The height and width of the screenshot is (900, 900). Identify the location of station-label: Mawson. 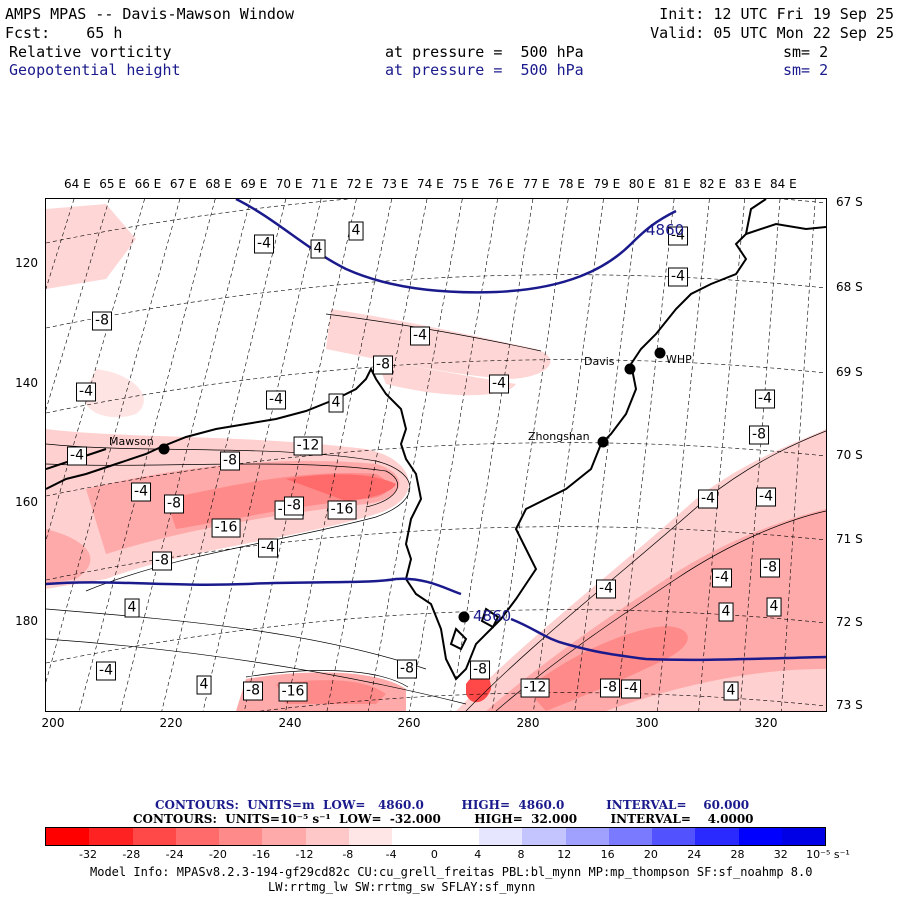
(131, 441).